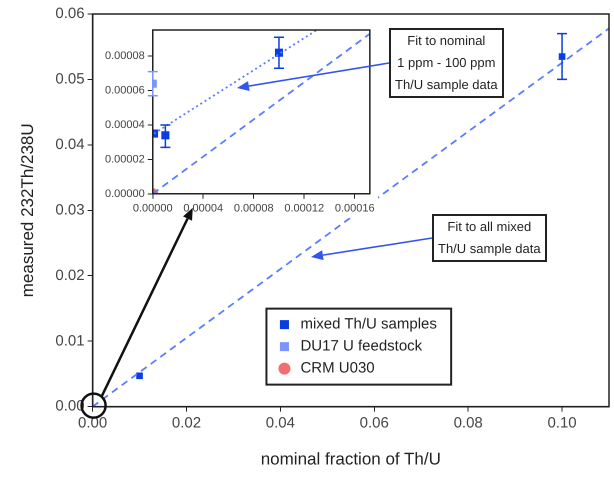 The width and height of the screenshot is (614, 488). What do you see at coordinates (446, 63) in the screenshot?
I see `annotation: Fit to nominal 1 ppm - 100 ppm Th/U sample data` at bounding box center [446, 63].